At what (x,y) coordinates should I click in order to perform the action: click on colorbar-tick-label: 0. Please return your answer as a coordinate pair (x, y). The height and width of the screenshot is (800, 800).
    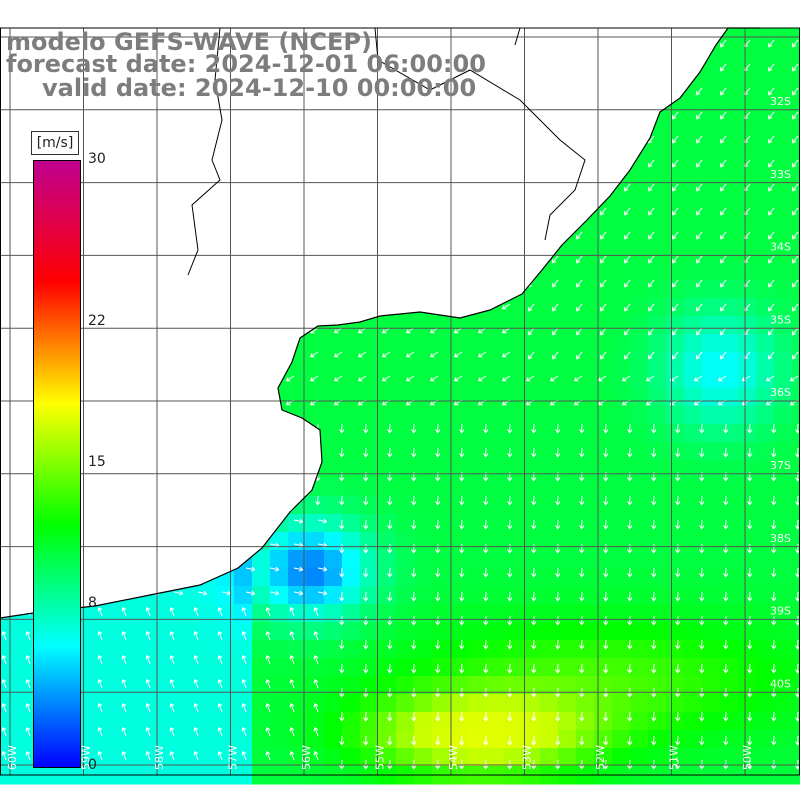
    Looking at the image, I should click on (92, 765).